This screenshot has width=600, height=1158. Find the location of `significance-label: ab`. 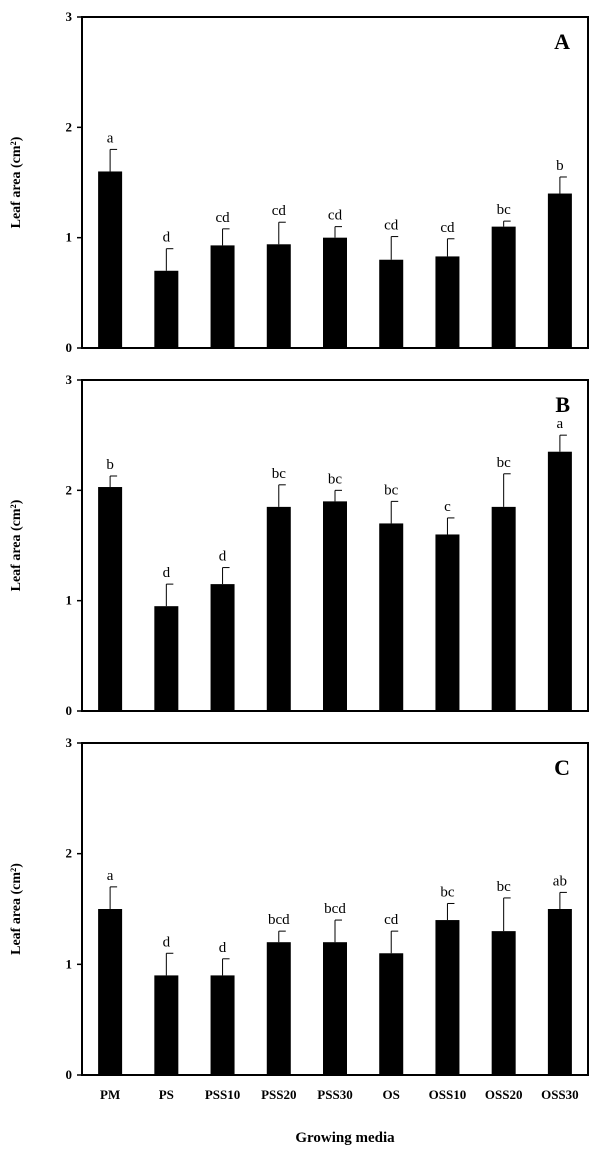

significance-label: ab is located at coordinates (560, 881).